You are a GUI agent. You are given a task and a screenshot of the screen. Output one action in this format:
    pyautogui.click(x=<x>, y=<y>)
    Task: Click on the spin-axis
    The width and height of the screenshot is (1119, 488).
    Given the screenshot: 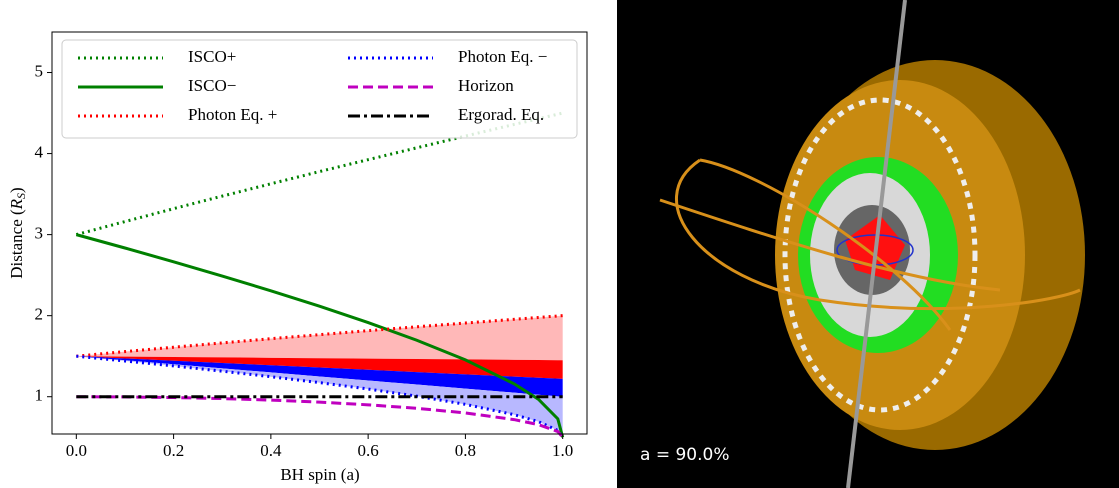 What is the action you would take?
    pyautogui.click(x=876, y=244)
    